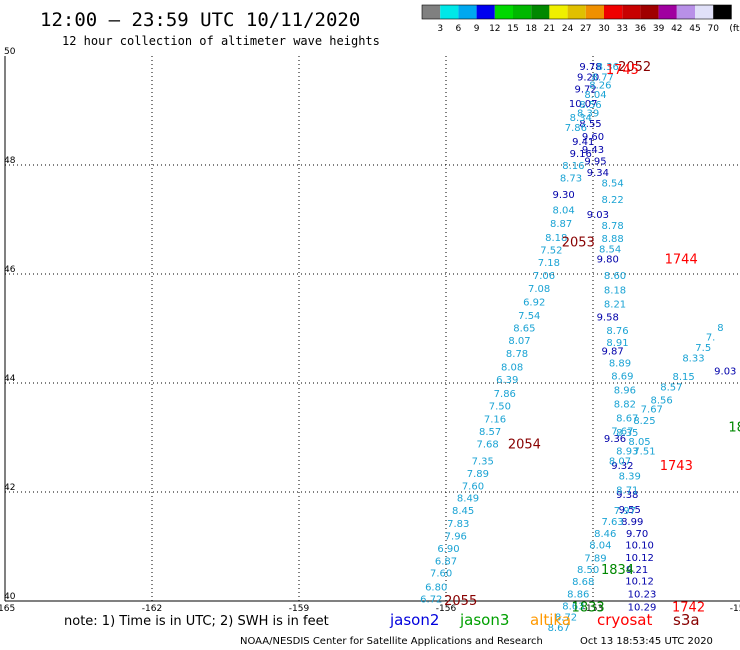  What do you see at coordinates (446, 562) in the screenshot?
I see `wave-height-label-s3a: 6.87` at bounding box center [446, 562].